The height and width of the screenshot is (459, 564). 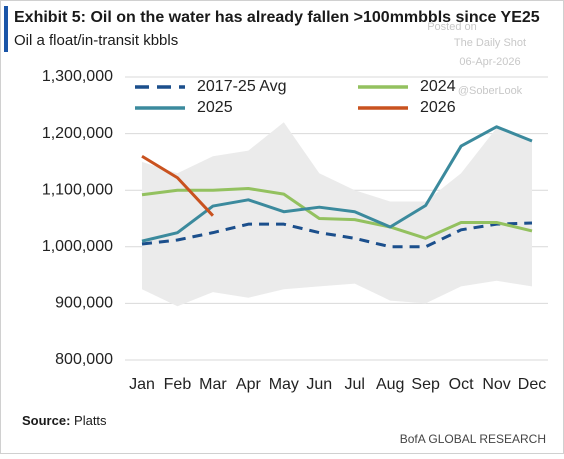 I want to click on y-tick-label: 1,200,000, so click(x=77, y=133).